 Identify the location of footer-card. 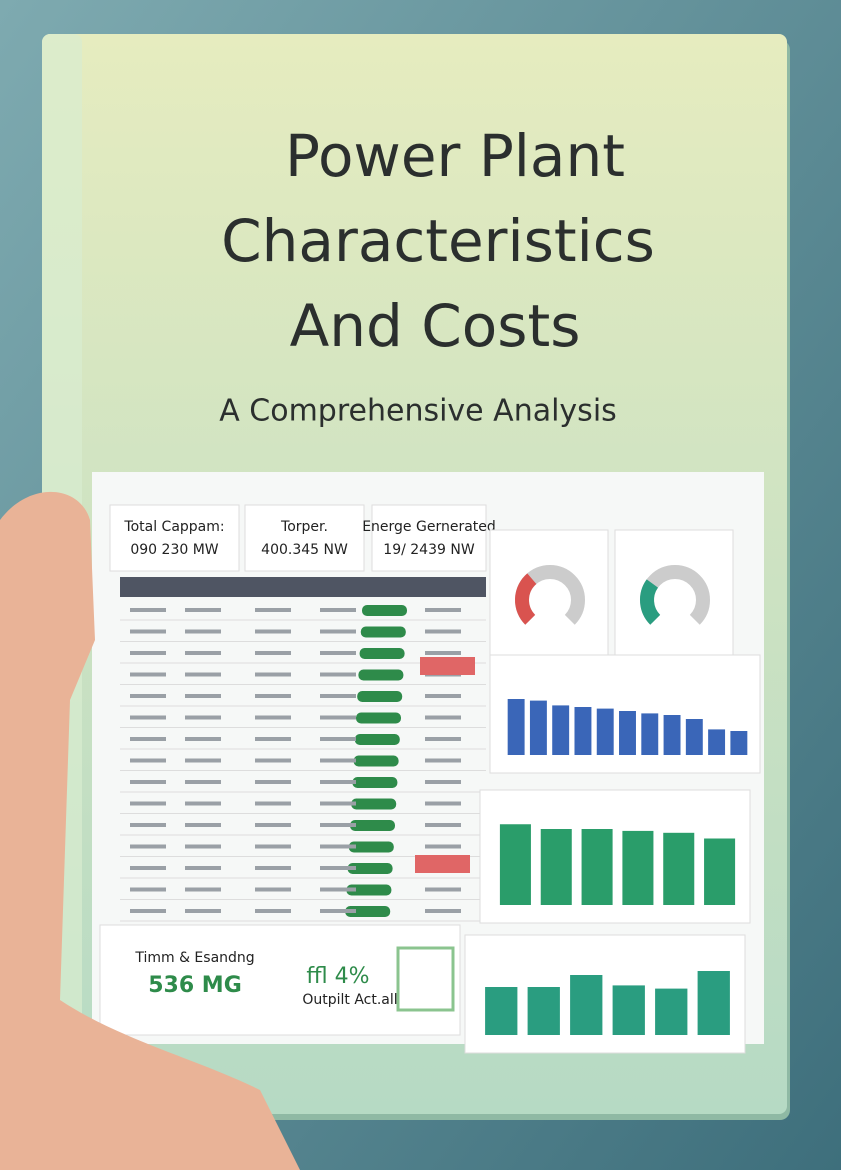
(280, 980).